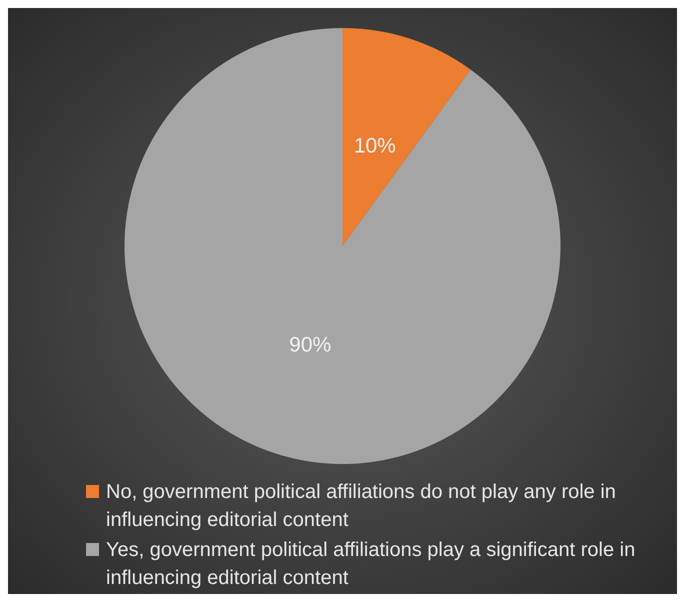 The width and height of the screenshot is (685, 602). Describe the element at coordinates (361, 506) in the screenshot. I see `legend-label: No, government political affiliations do not play any role in influencing editorial content` at that location.